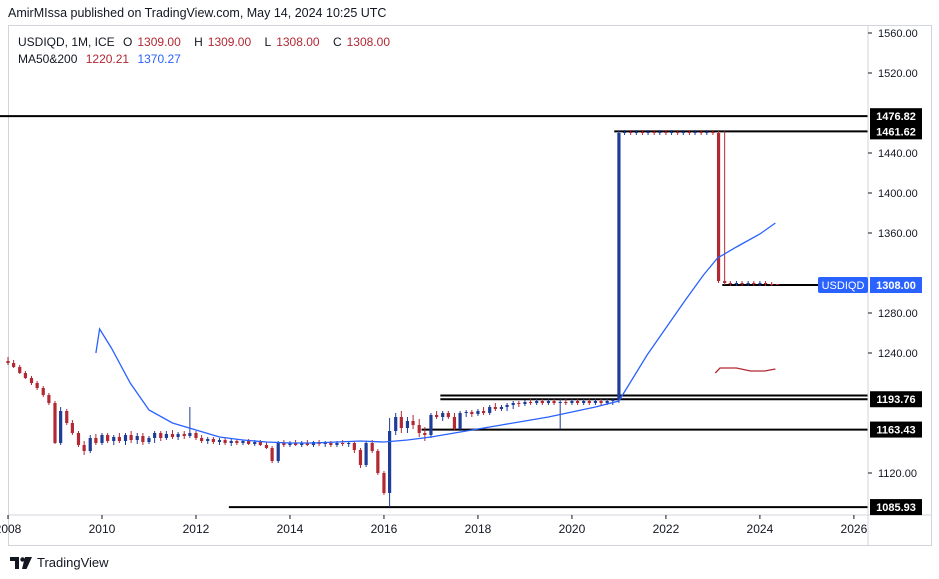 This screenshot has height=579, width=939. I want to click on ma200-line, so click(745, 370).